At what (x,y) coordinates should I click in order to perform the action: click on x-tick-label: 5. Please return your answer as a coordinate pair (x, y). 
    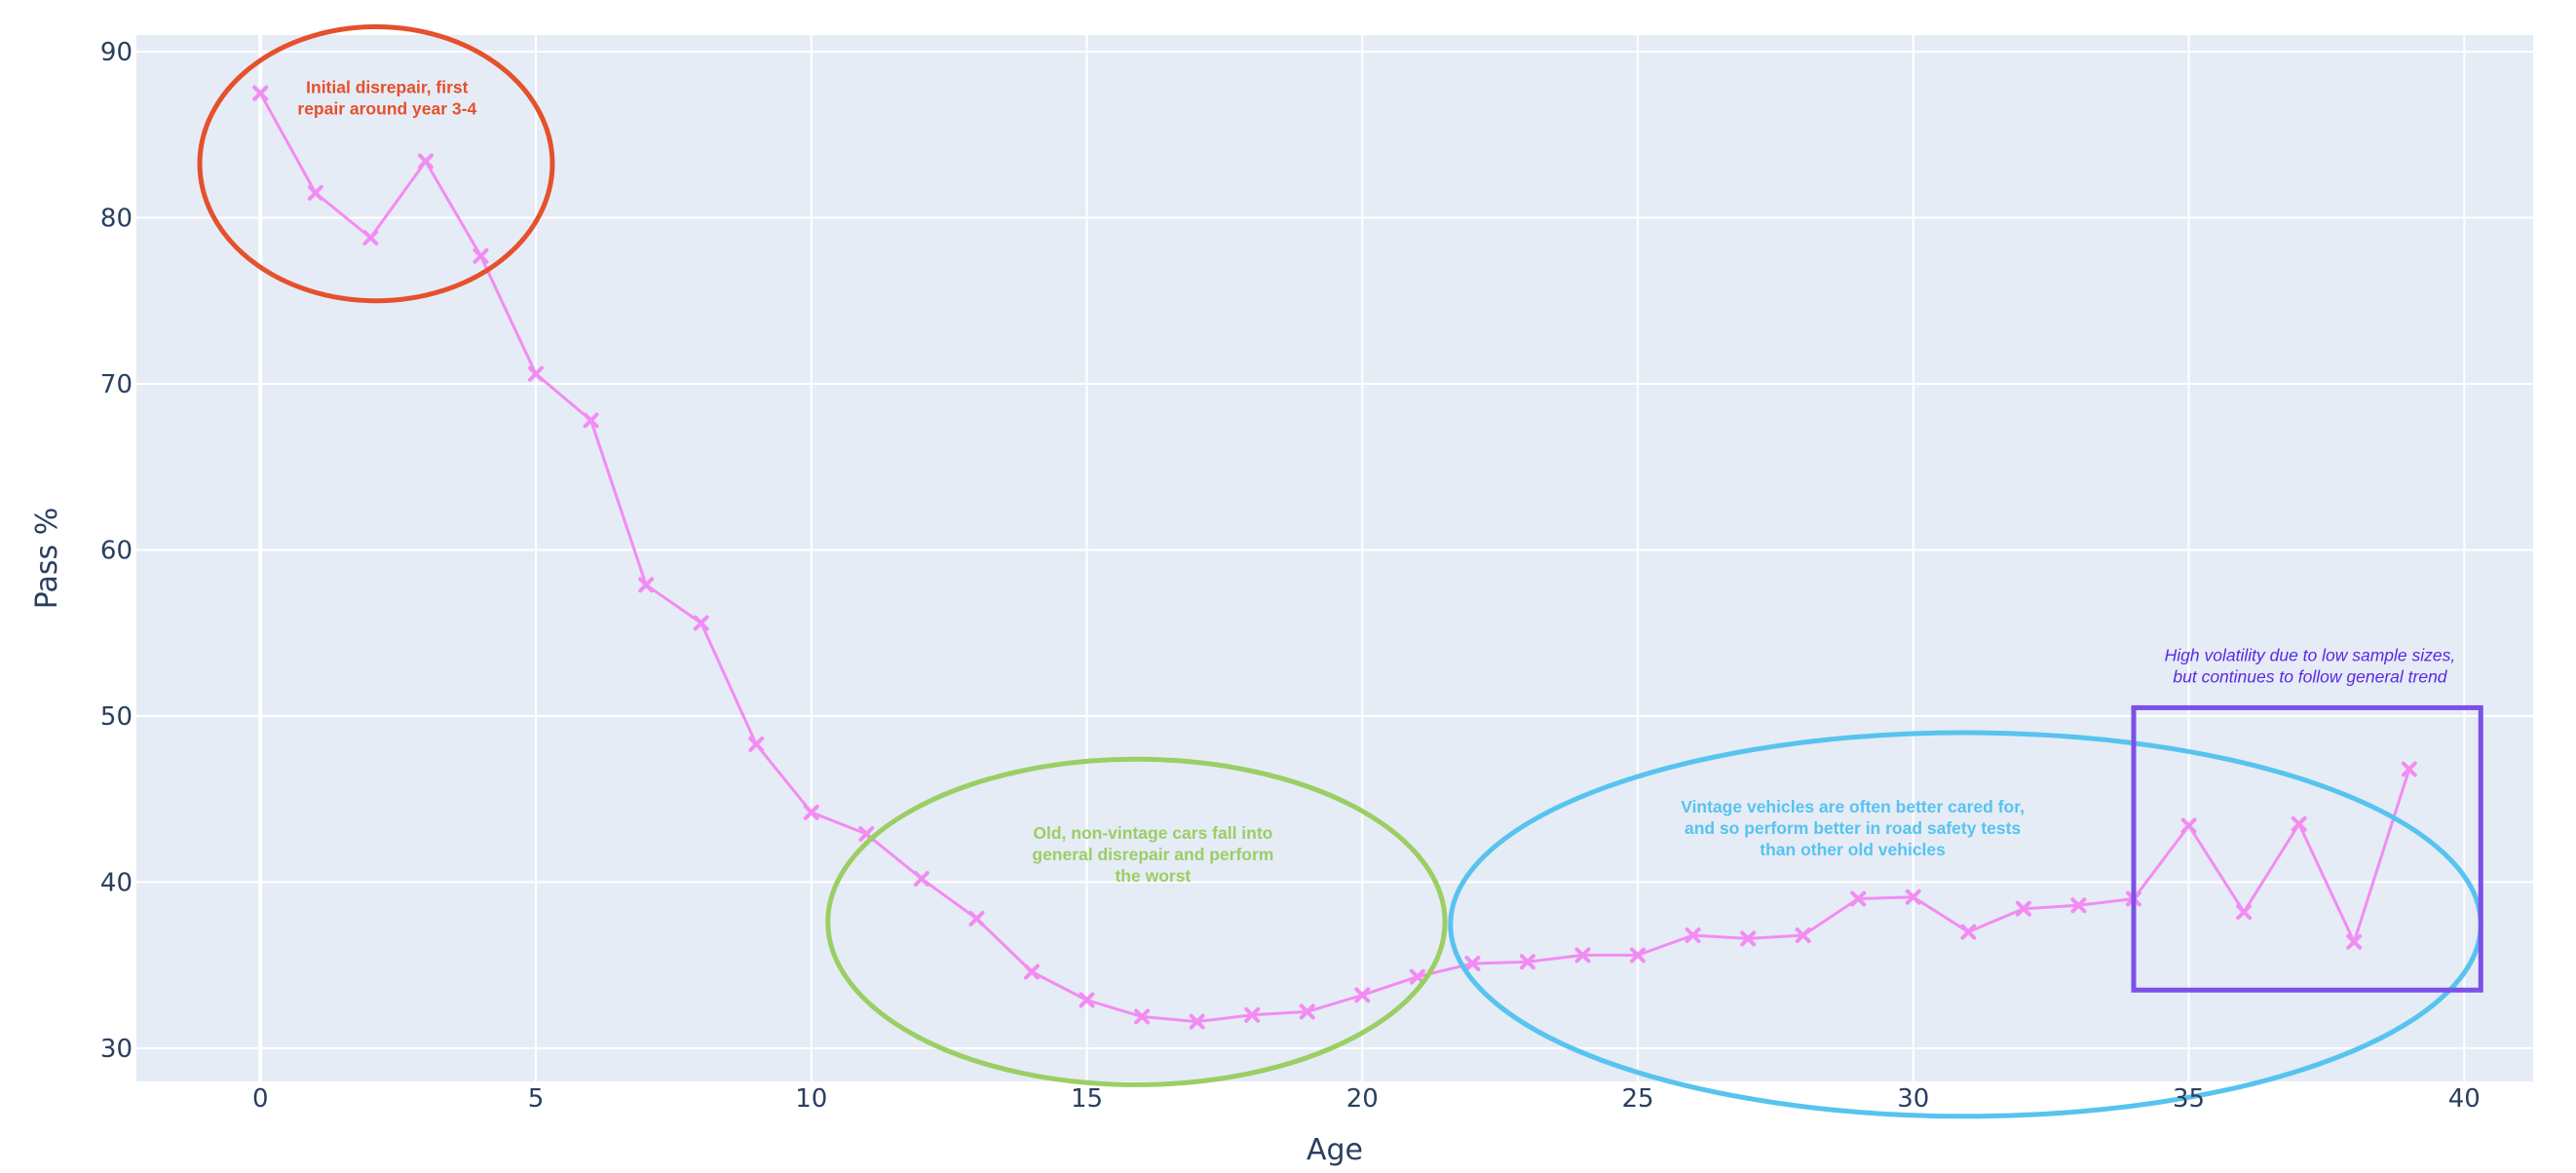
    Looking at the image, I should click on (536, 1099).